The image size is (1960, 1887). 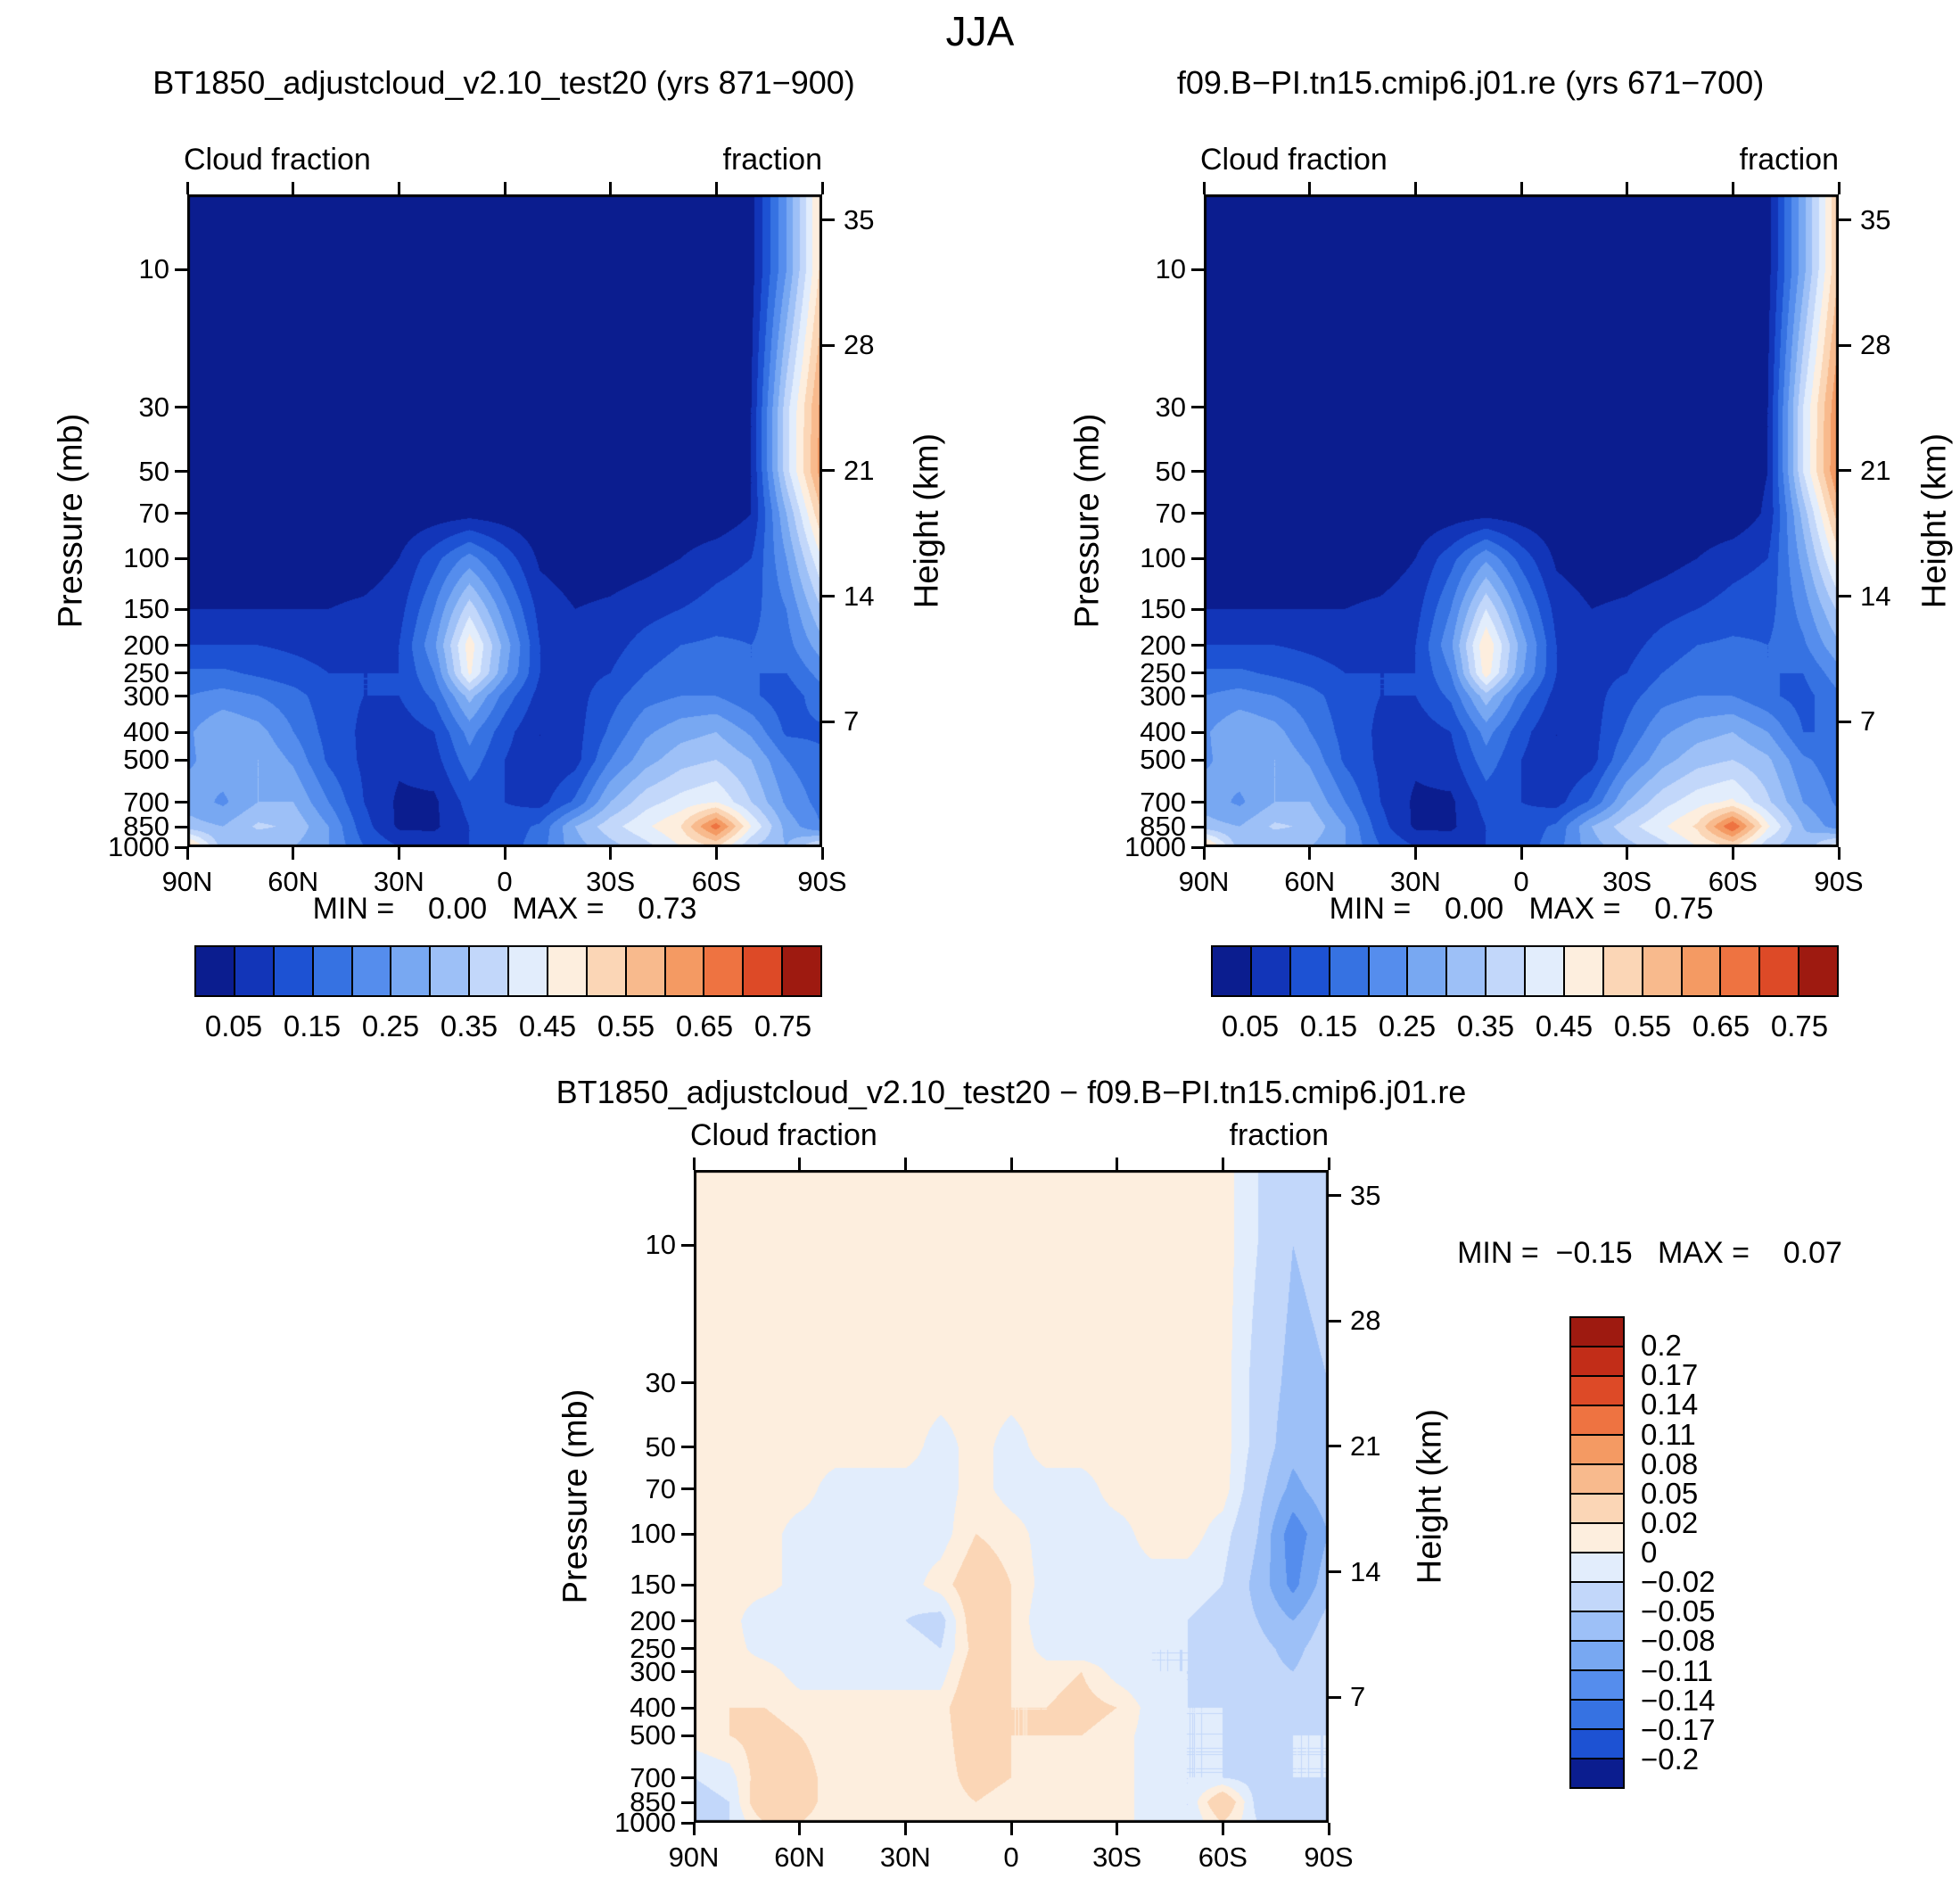 I want to click on colorbar-tick-label: −0.11, so click(x=1678, y=1670).